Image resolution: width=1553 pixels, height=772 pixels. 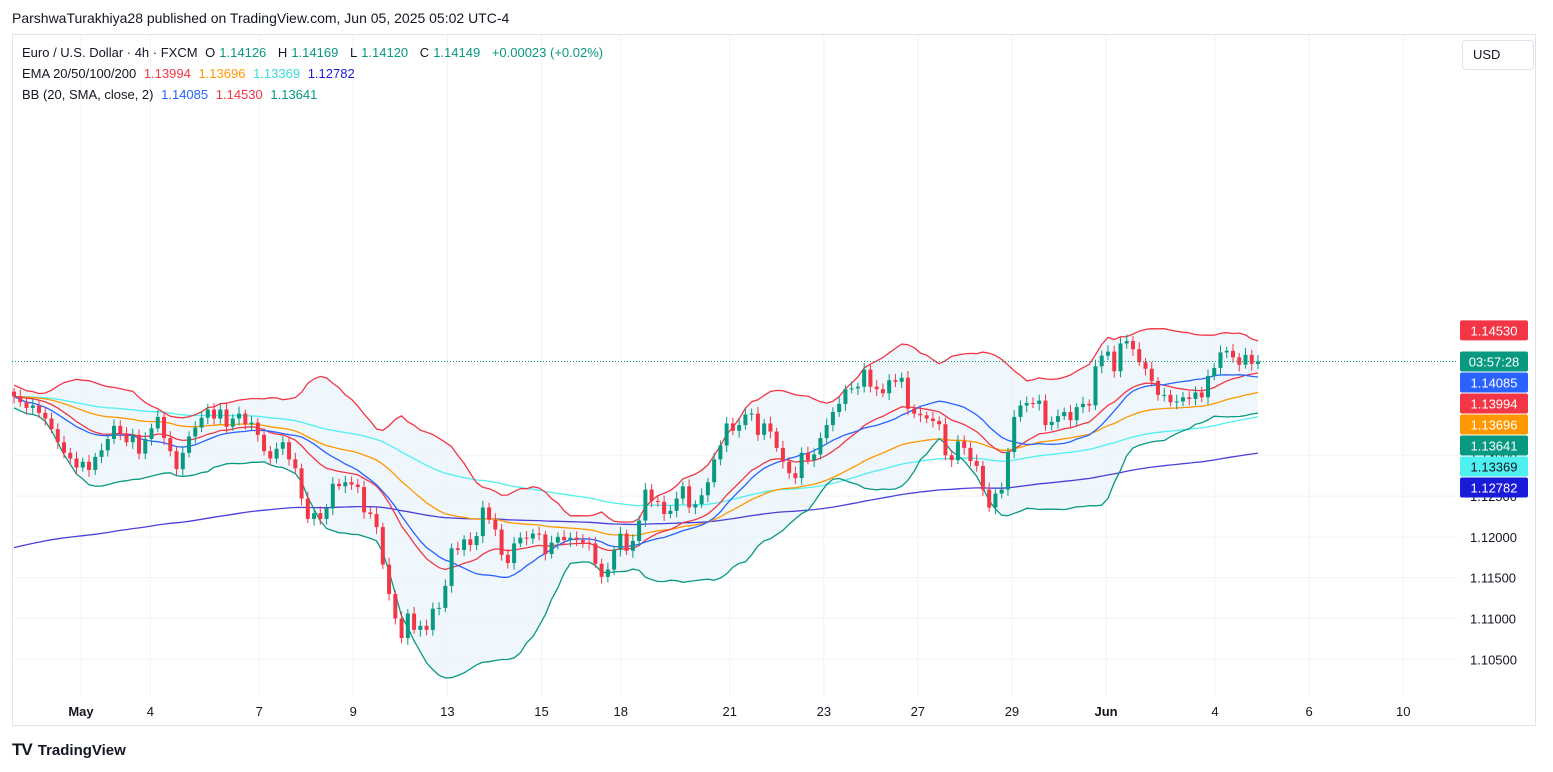 What do you see at coordinates (79, 73) in the screenshot?
I see `ema-title: EMA 20/50/100/200` at bounding box center [79, 73].